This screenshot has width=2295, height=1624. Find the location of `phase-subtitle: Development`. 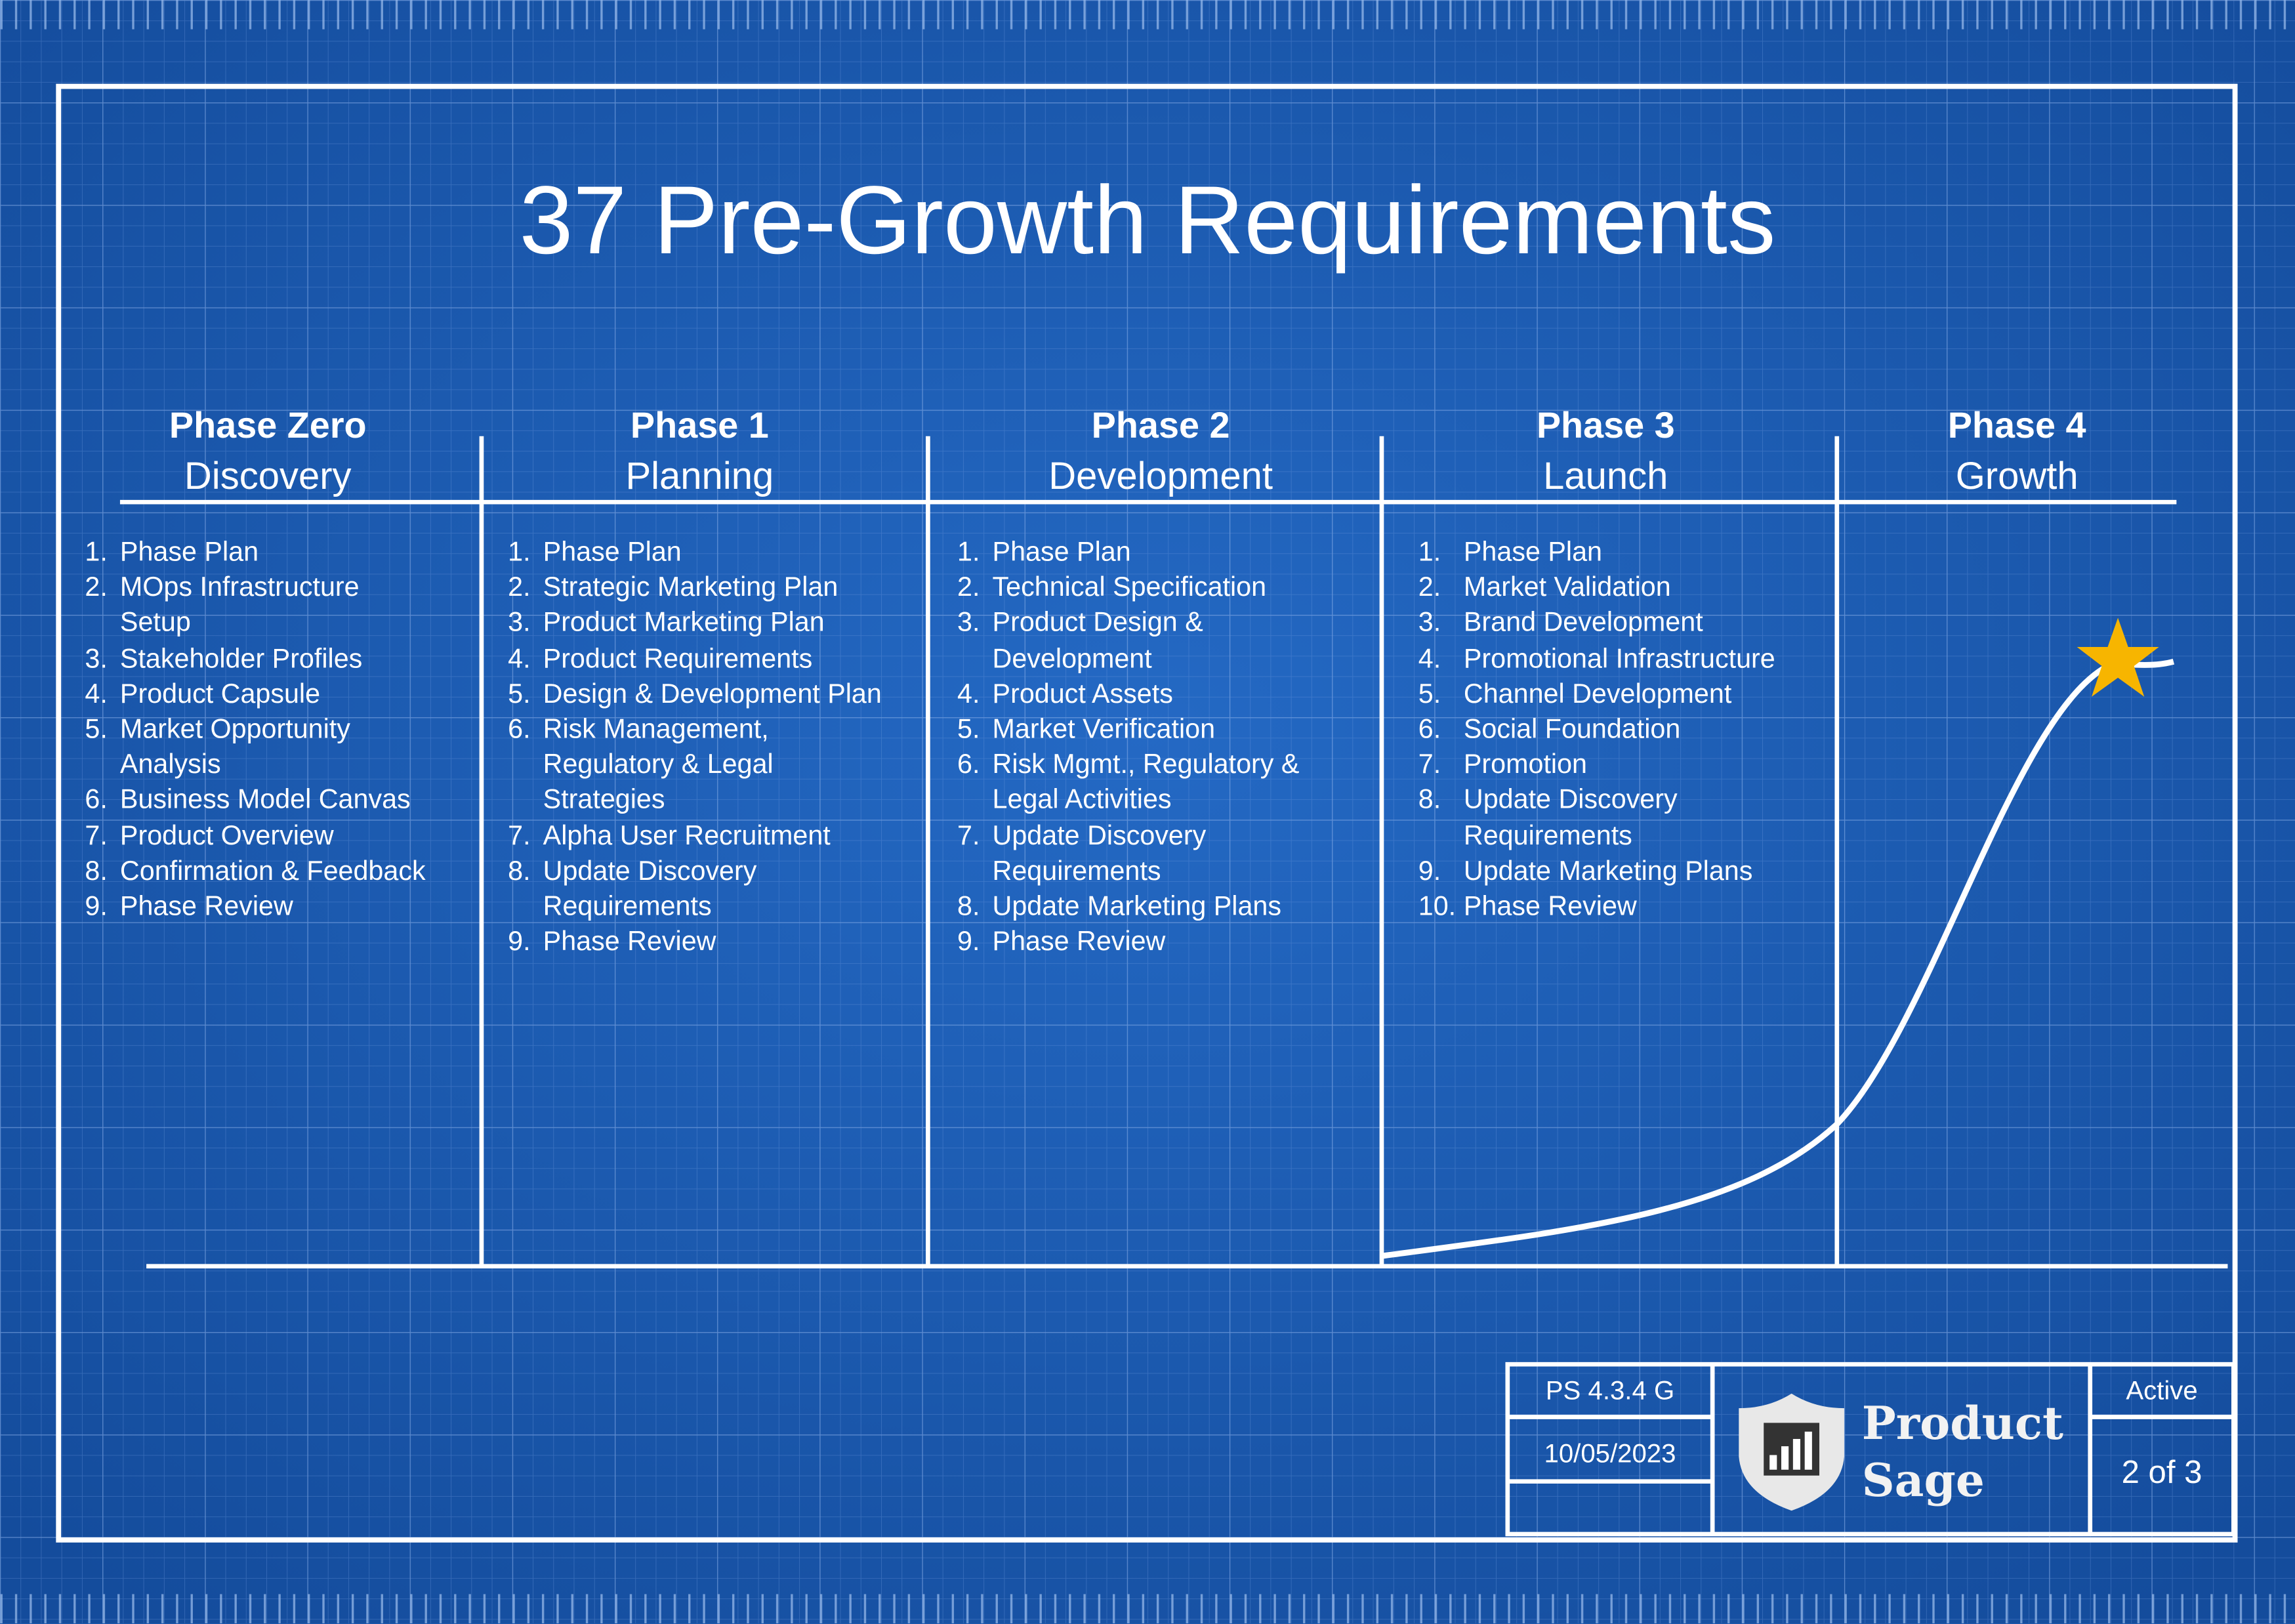

phase-subtitle: Development is located at coordinates (1160, 476).